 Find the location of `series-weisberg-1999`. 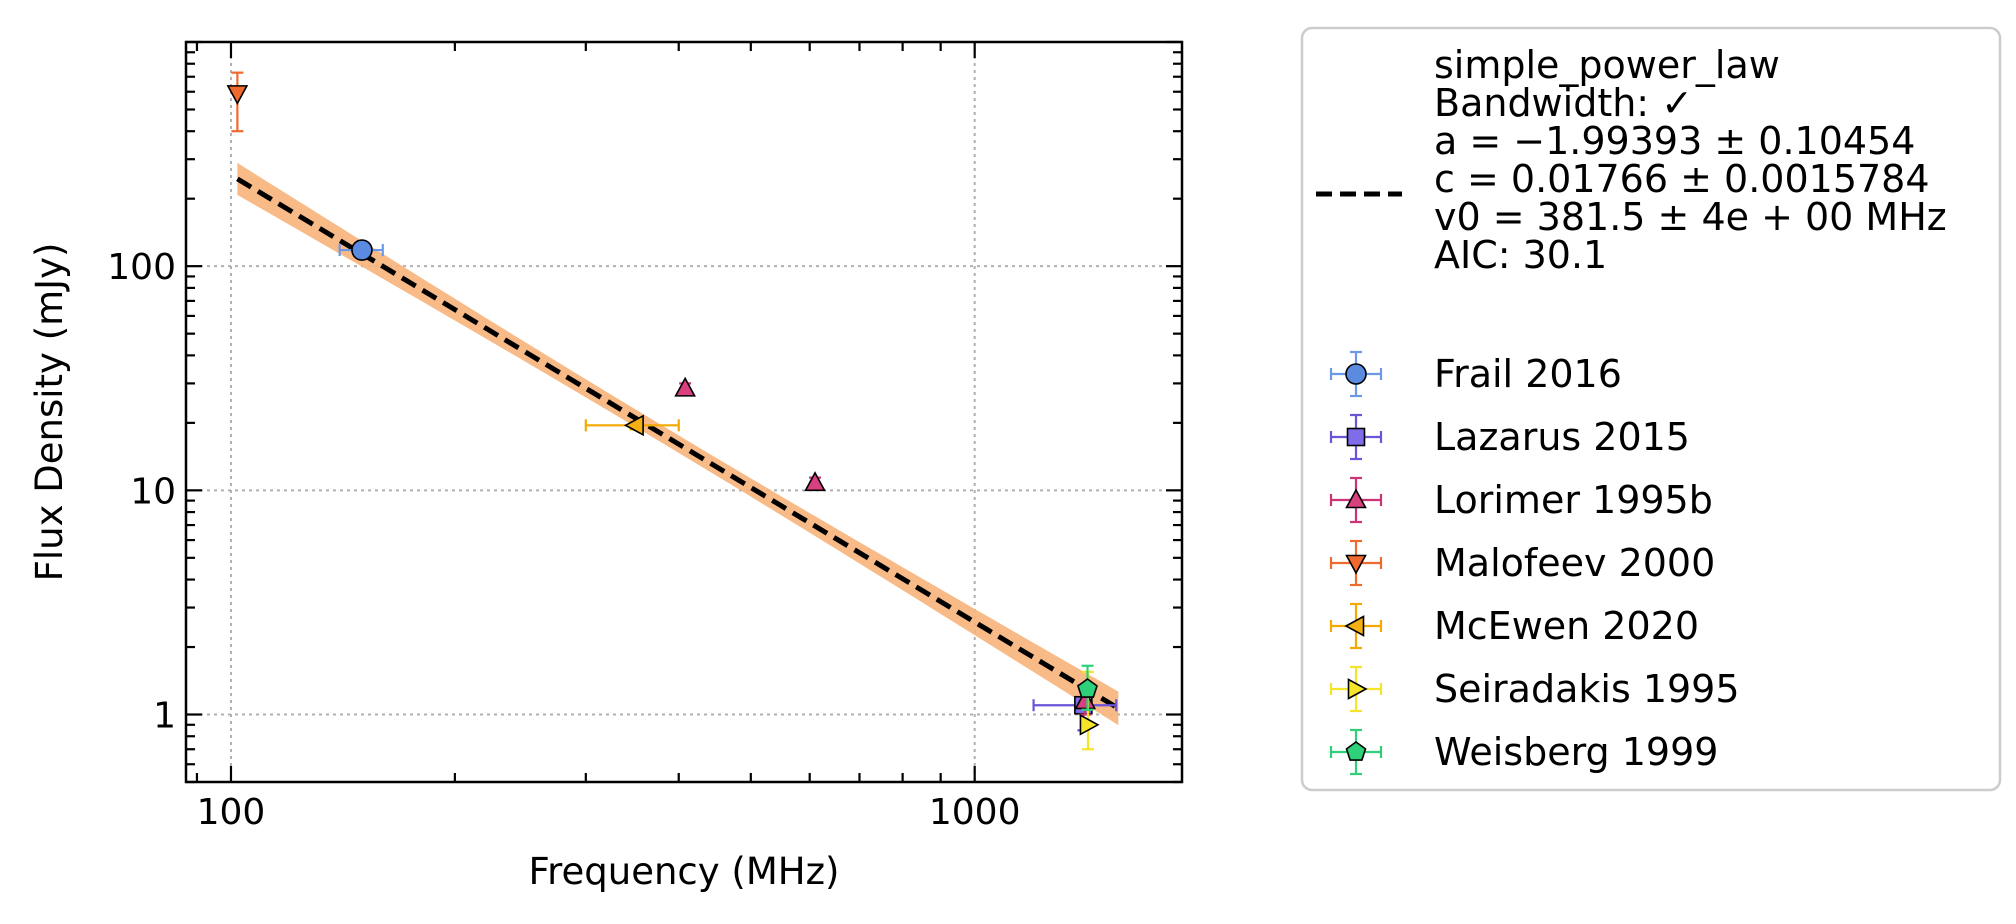

series-weisberg-1999 is located at coordinates (1087, 687).